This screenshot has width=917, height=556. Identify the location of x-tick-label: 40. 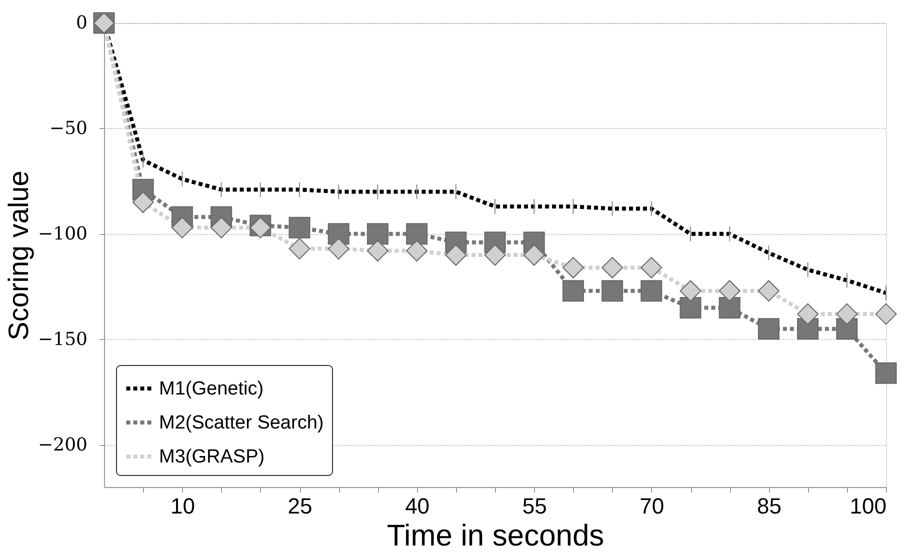
(417, 506).